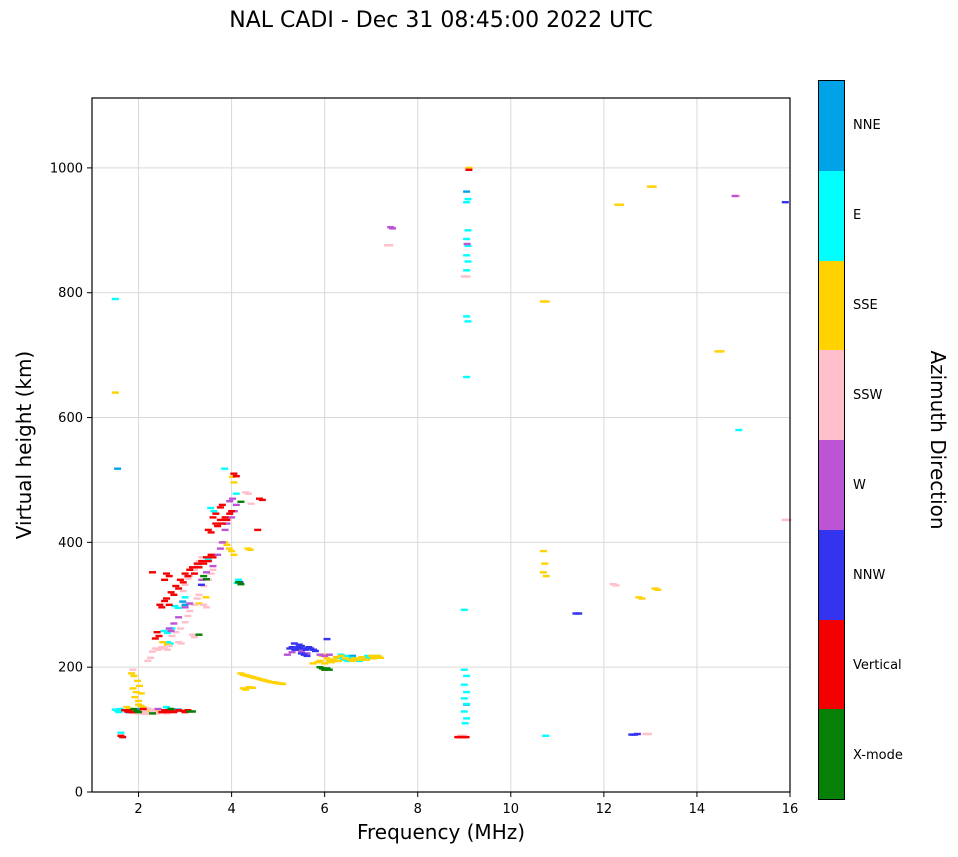  Describe the element at coordinates (467, 191) in the screenshot. I see `data-point-NNE` at that location.